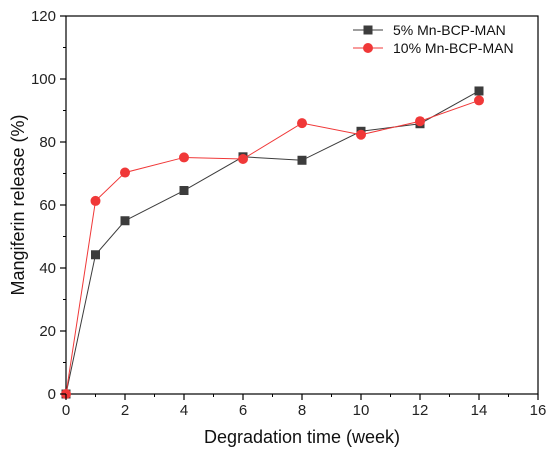 The height and width of the screenshot is (457, 550). Describe the element at coordinates (125, 410) in the screenshot. I see `x-tick-label: 2` at that location.